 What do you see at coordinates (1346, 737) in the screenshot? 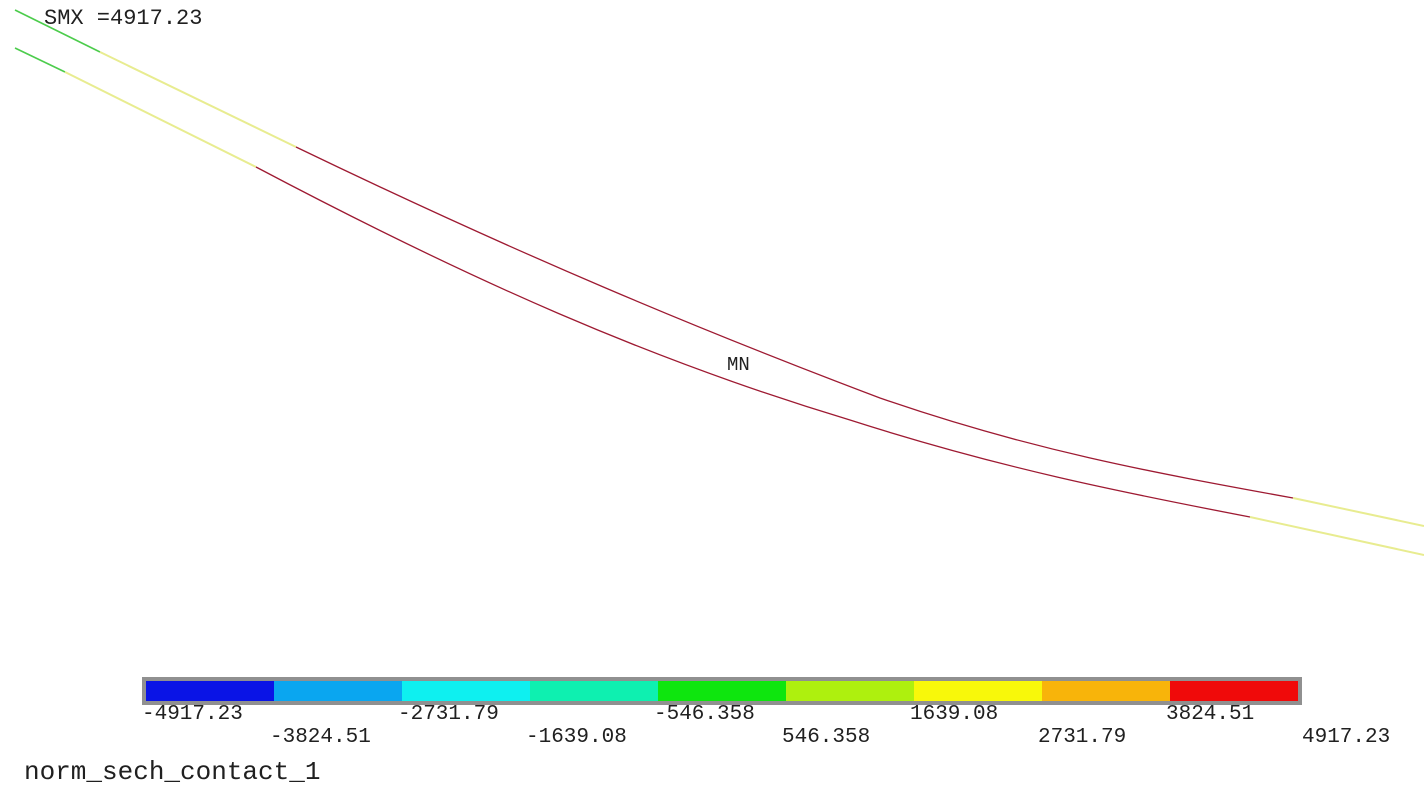
I see `legend-value-10: 4917.23` at bounding box center [1346, 737].